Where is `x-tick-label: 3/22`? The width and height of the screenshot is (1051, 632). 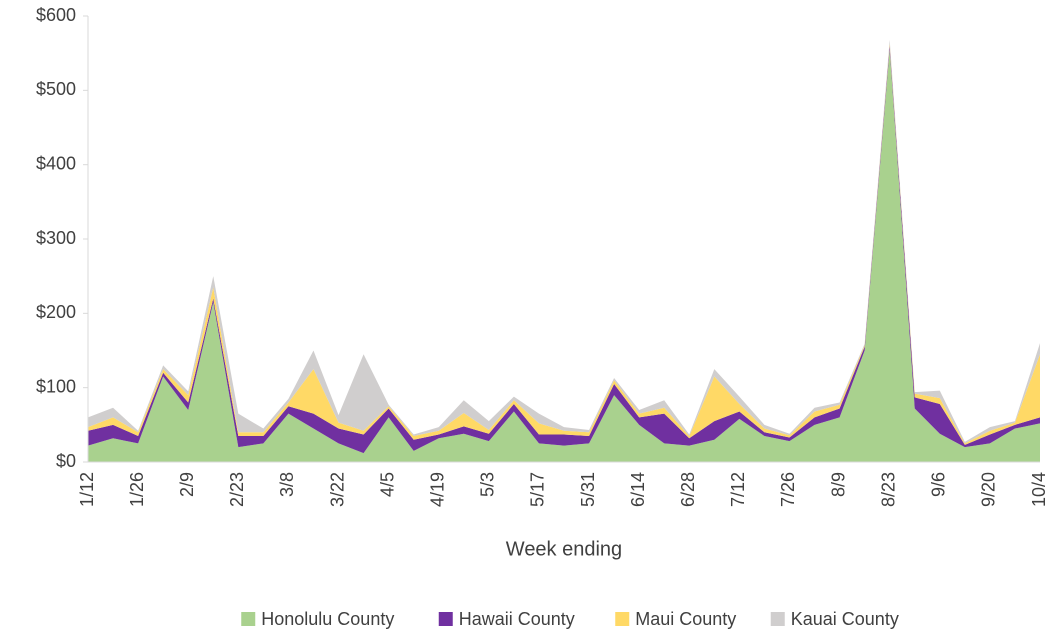 x-tick-label: 3/22 is located at coordinates (337, 489).